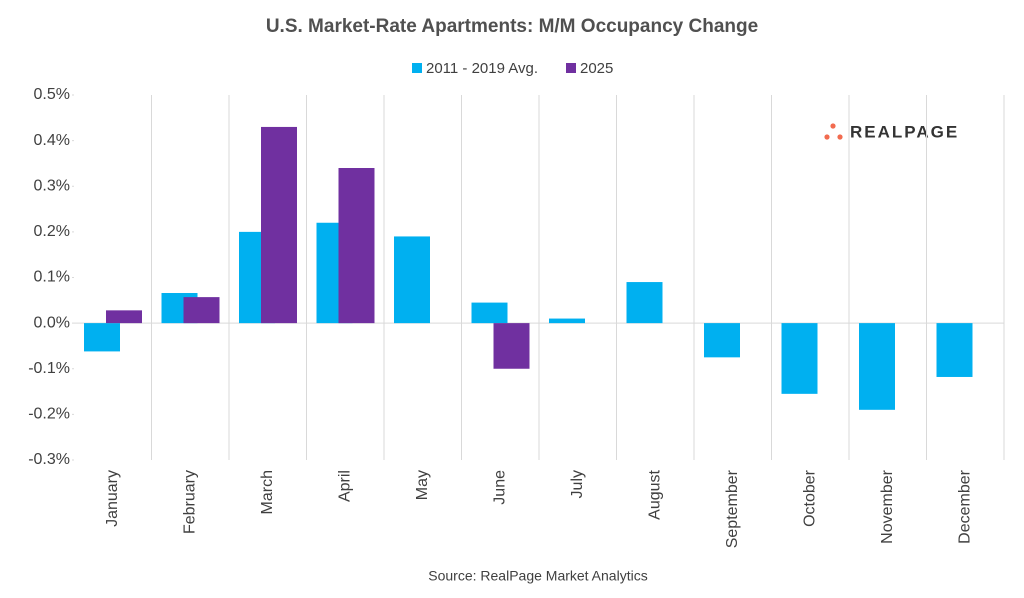  I want to click on x-tick-label: August, so click(654, 494).